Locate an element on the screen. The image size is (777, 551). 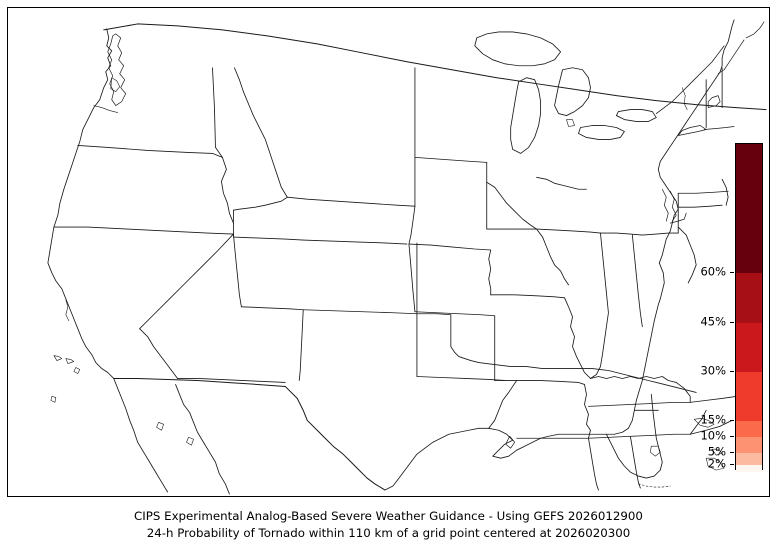
puget-sound is located at coordinates (117, 69).